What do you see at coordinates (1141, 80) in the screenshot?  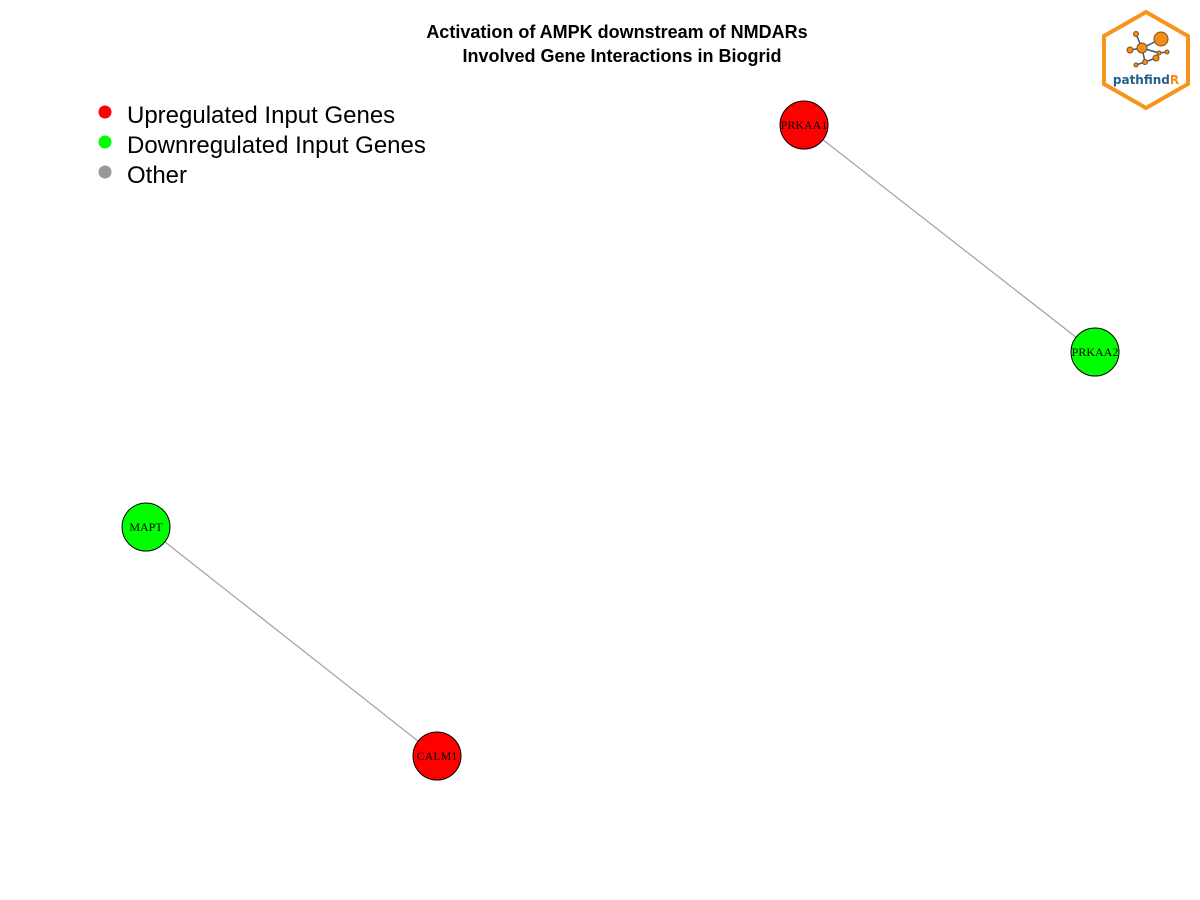 I see `logo-text-main: pathfind` at bounding box center [1141, 80].